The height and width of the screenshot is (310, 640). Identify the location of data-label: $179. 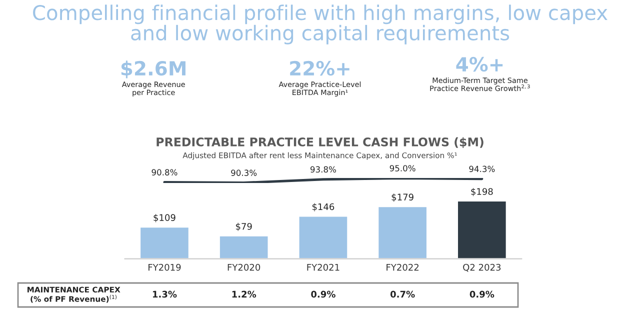
(403, 198).